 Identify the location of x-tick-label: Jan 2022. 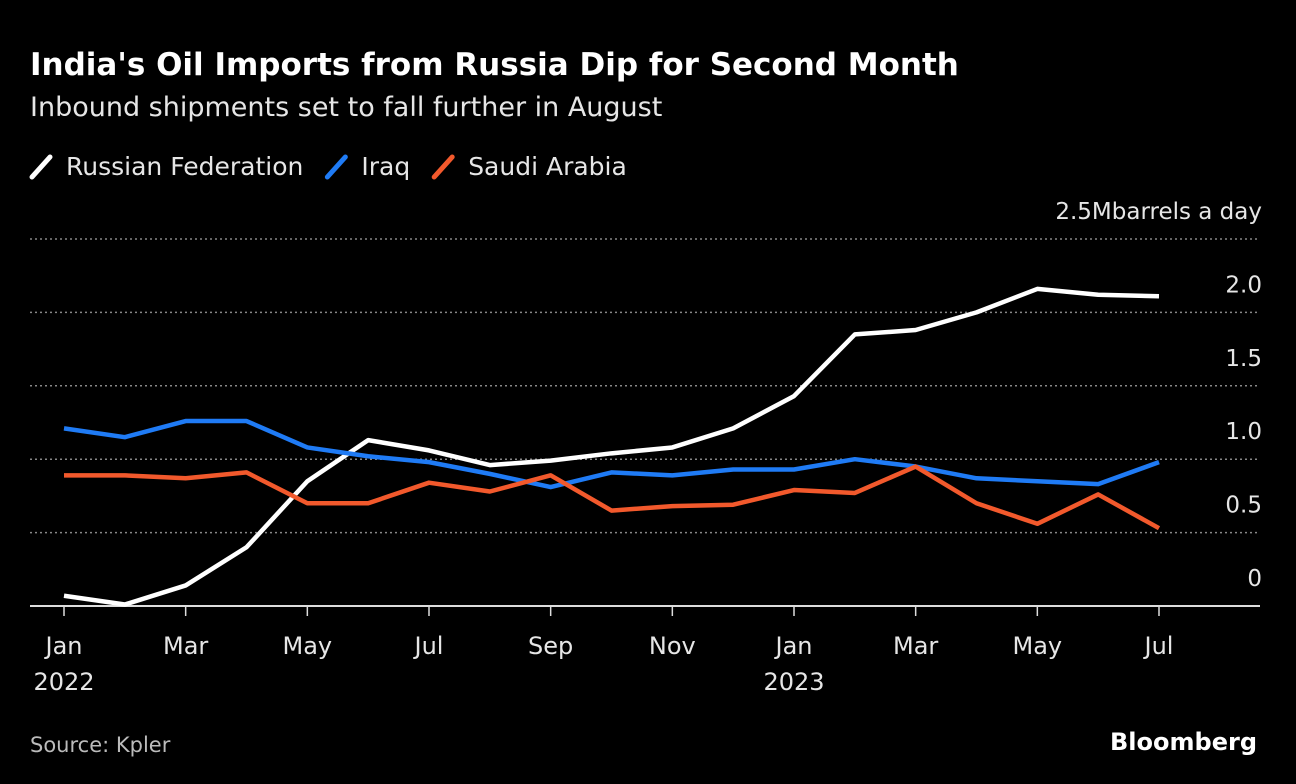
(63, 664).